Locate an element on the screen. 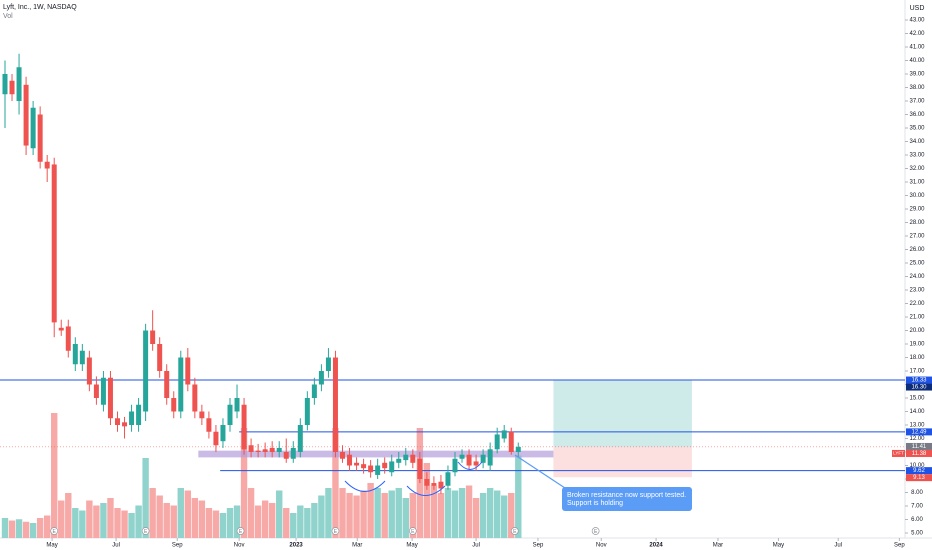  y-tick-label: 30.00 is located at coordinates (917, 196).